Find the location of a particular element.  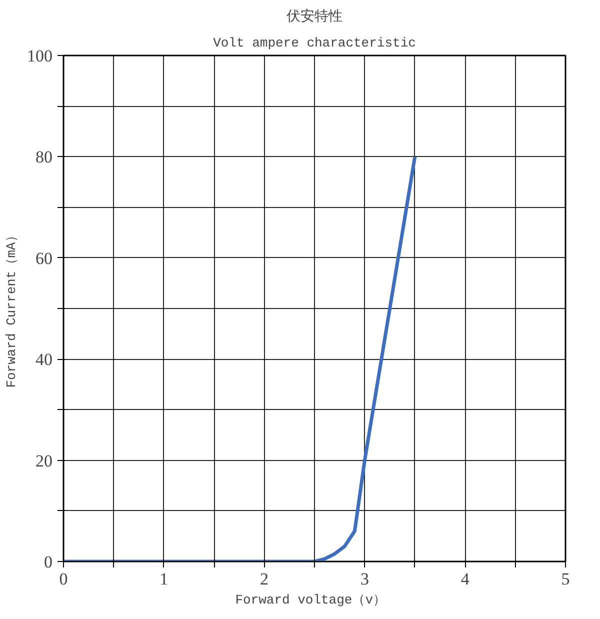

y-tick-label: 20 is located at coordinates (44, 460).